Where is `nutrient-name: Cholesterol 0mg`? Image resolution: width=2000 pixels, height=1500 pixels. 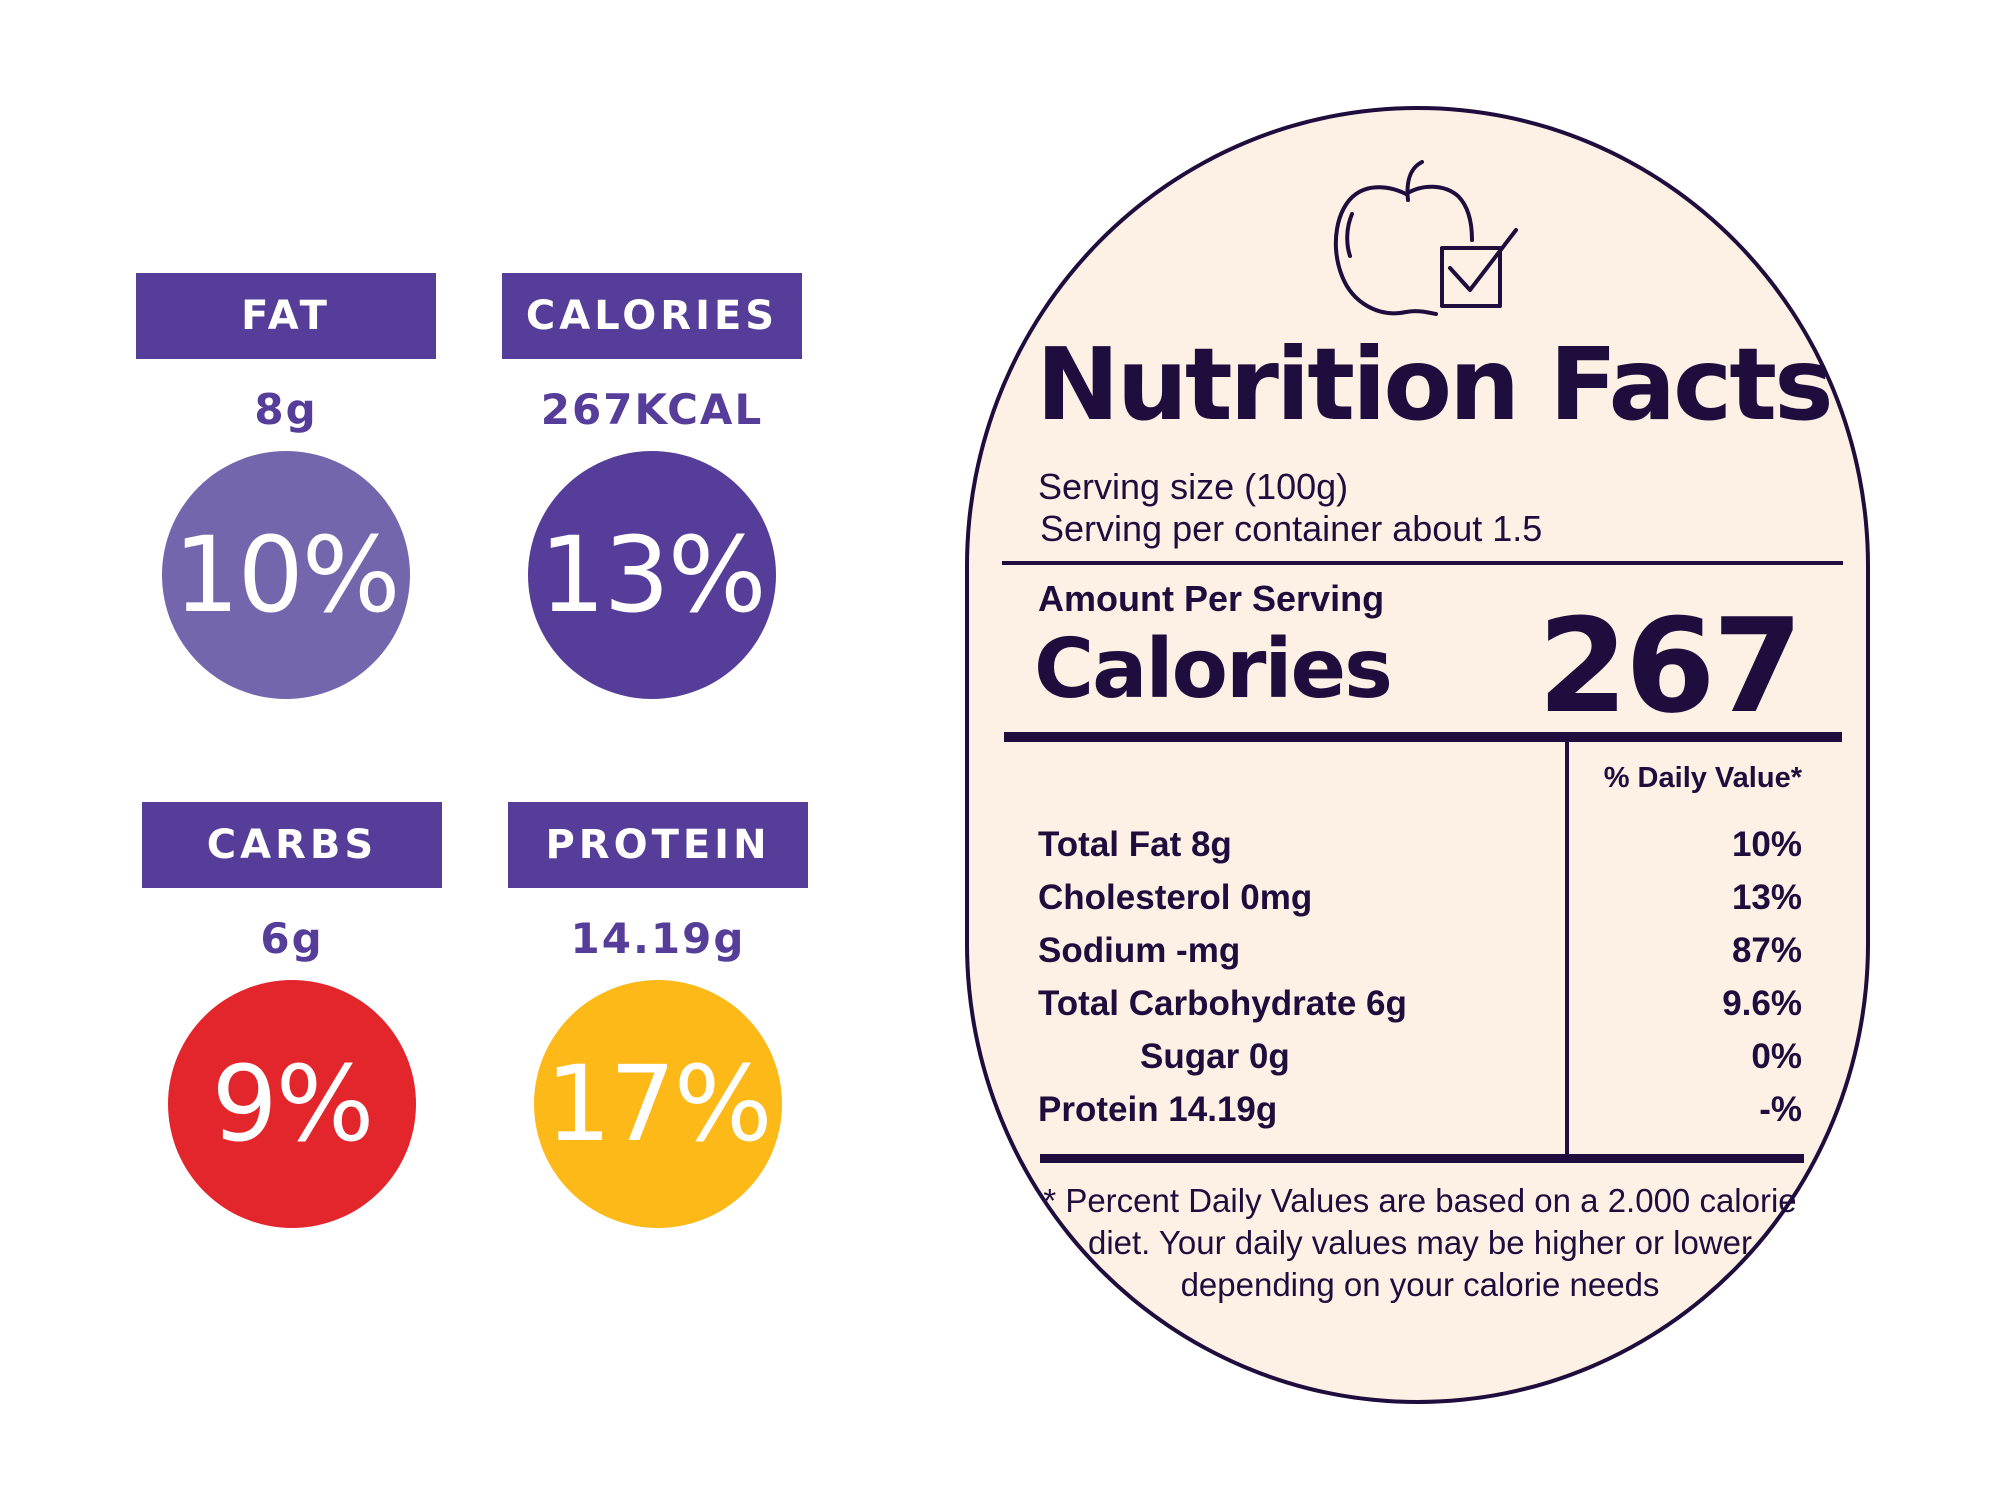 nutrient-name: Cholesterol 0mg is located at coordinates (1175, 897).